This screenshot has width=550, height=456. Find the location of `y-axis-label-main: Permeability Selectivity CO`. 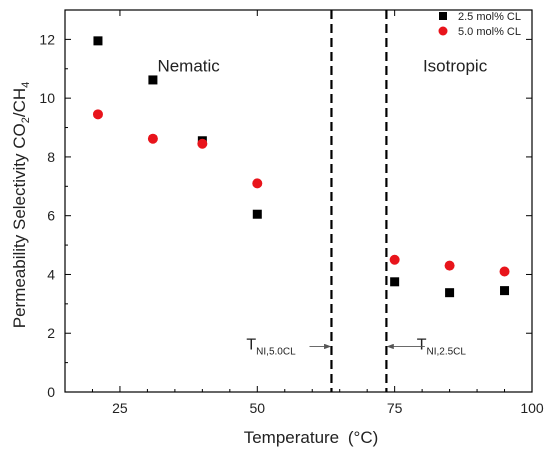

y-axis-label-main: Permeability Selectivity CO is located at coordinates (19, 225).